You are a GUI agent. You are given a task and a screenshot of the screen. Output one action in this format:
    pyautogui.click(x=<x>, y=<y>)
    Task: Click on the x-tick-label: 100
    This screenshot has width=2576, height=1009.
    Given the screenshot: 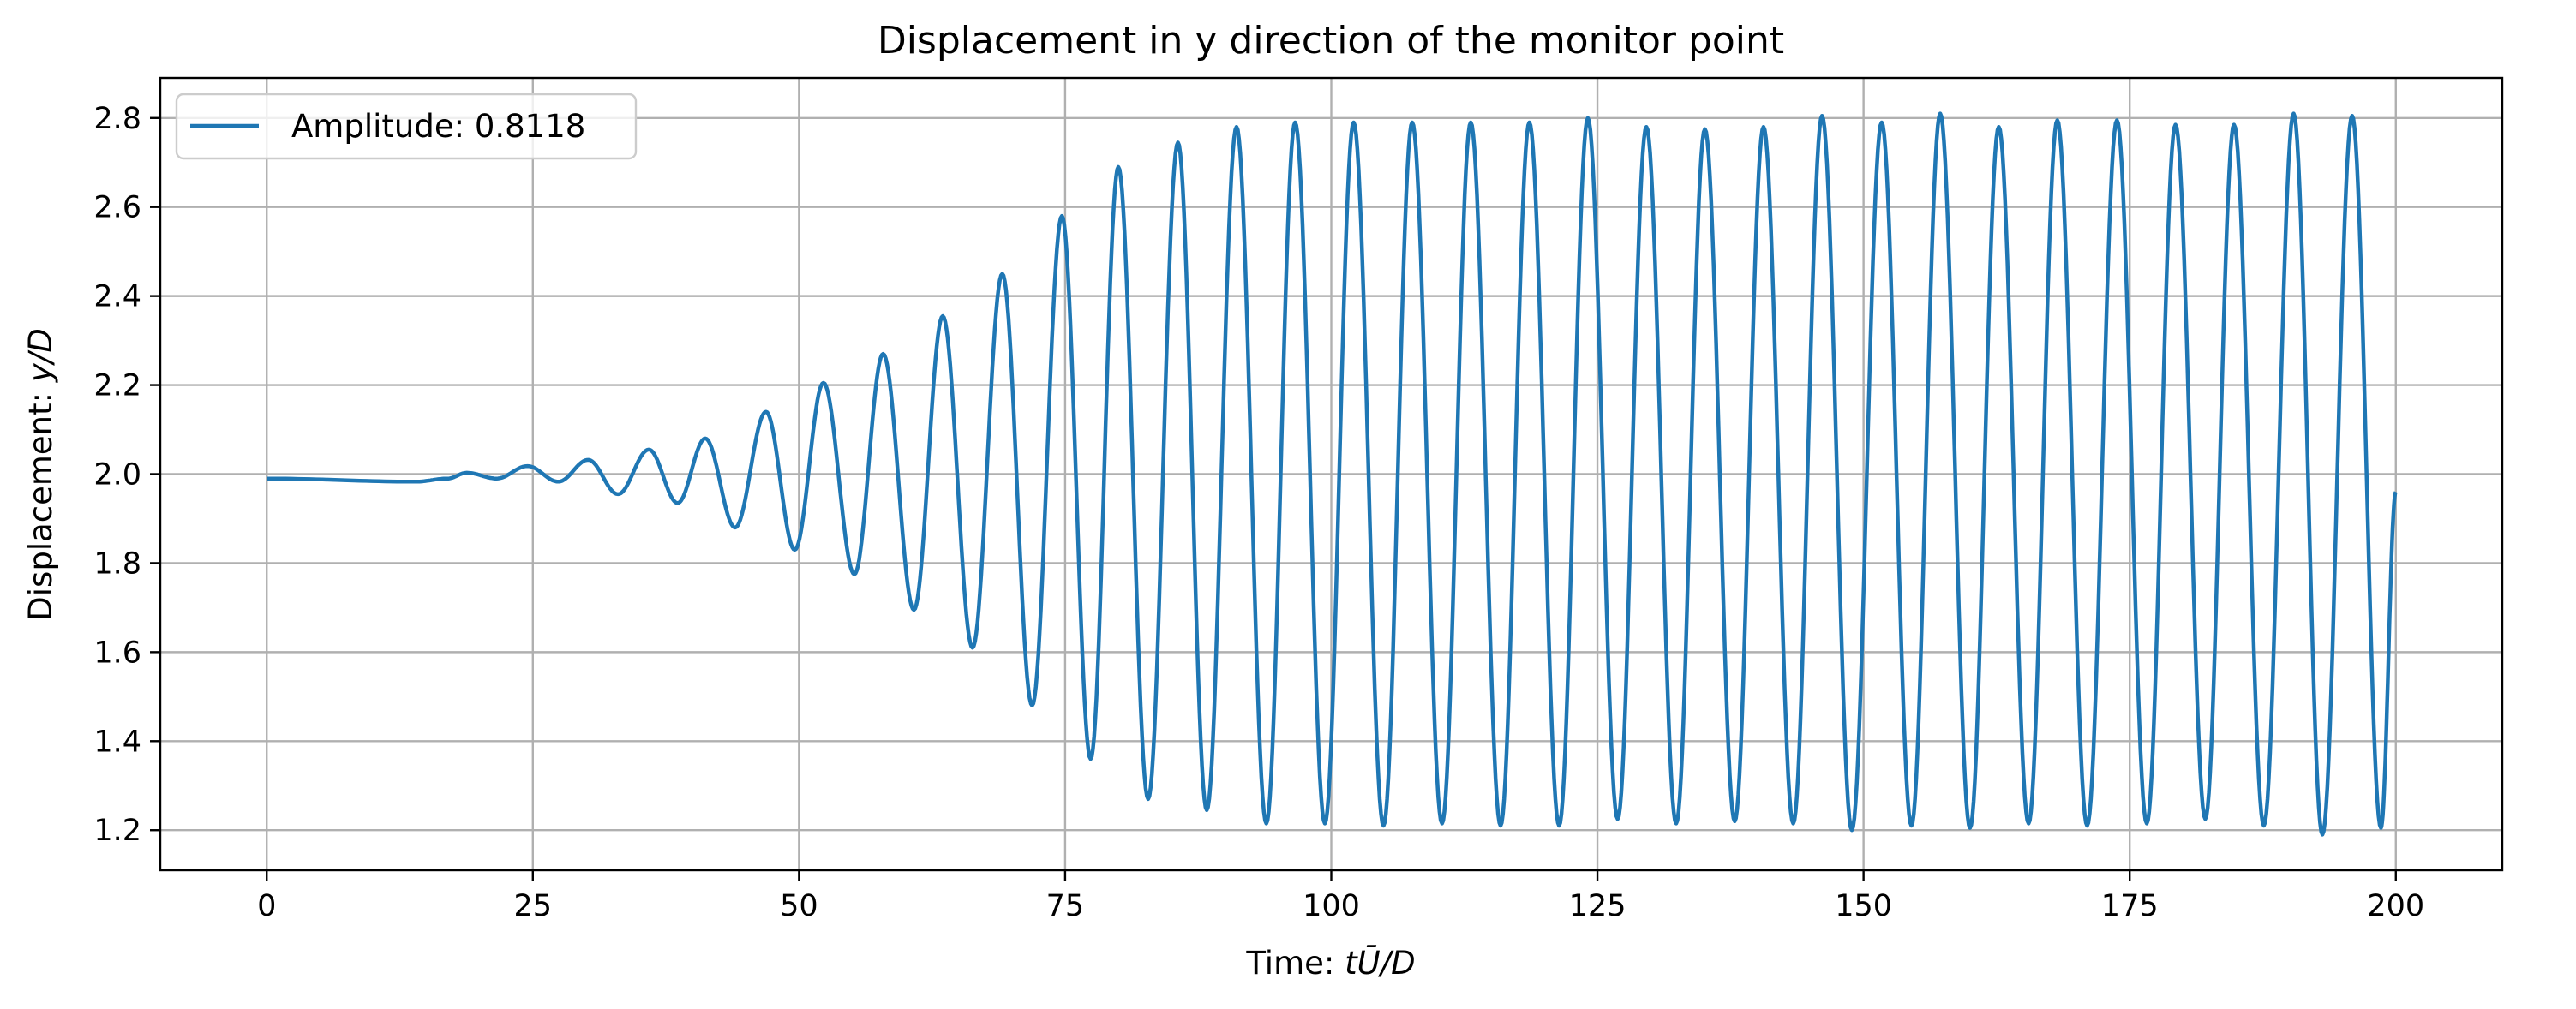 What is the action you would take?
    pyautogui.click(x=1331, y=906)
    